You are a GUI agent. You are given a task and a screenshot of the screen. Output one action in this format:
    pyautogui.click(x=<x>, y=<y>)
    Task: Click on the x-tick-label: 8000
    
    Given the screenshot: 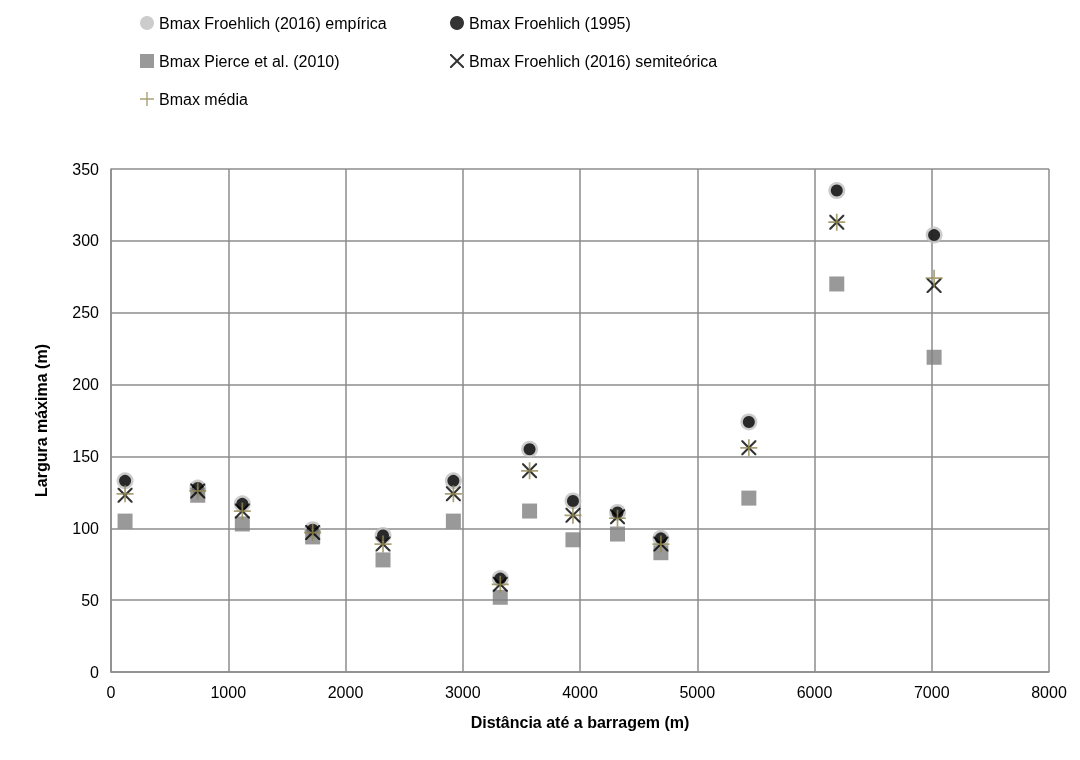 What is the action you would take?
    pyautogui.click(x=1049, y=692)
    